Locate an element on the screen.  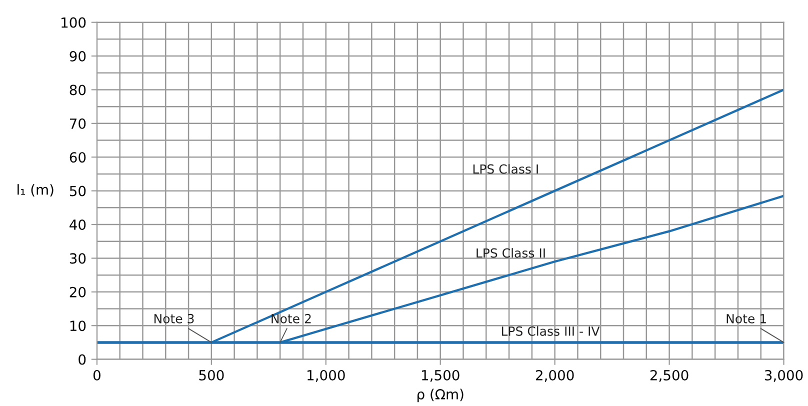
y-tick-label: 0 is located at coordinates (82, 359).